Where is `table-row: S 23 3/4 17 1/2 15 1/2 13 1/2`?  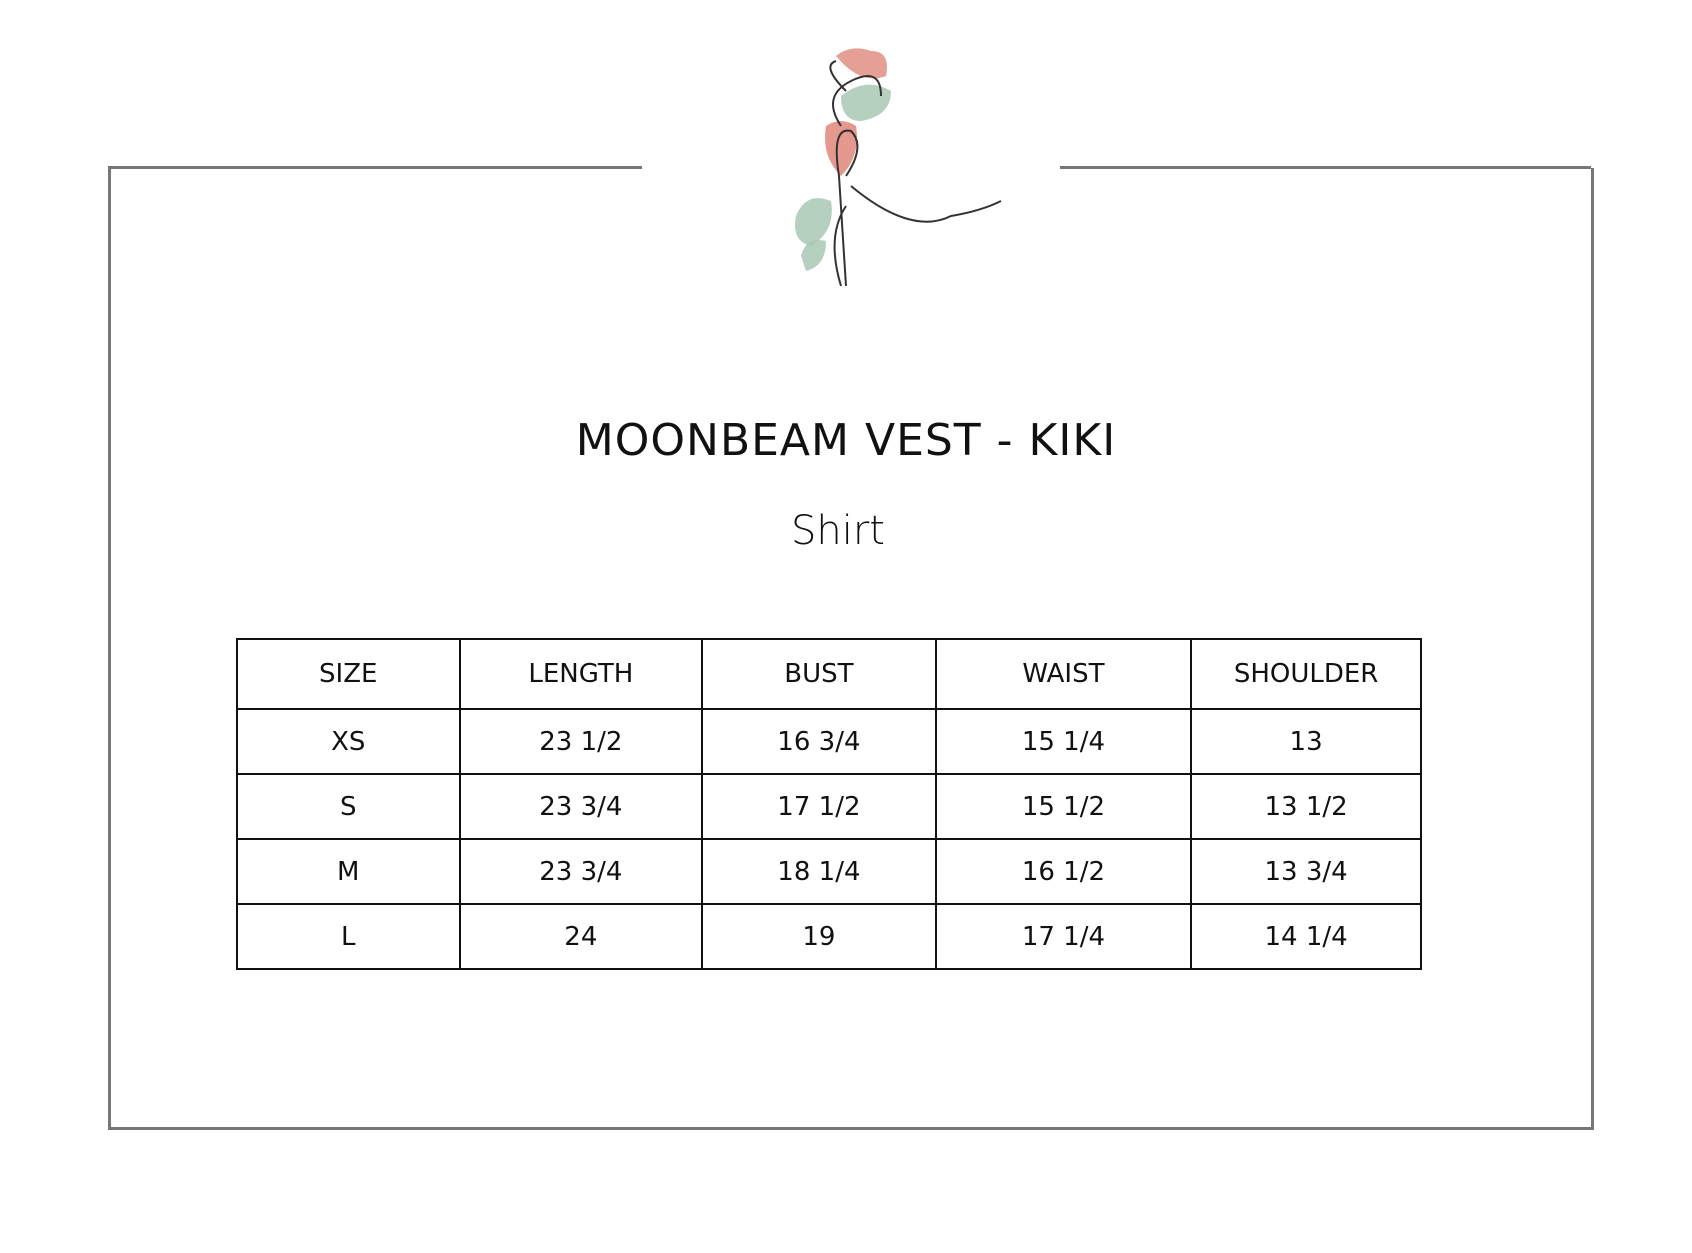
table-row: S 23 3/4 17 1/2 15 1/2 13 1/2 is located at coordinates (829, 806).